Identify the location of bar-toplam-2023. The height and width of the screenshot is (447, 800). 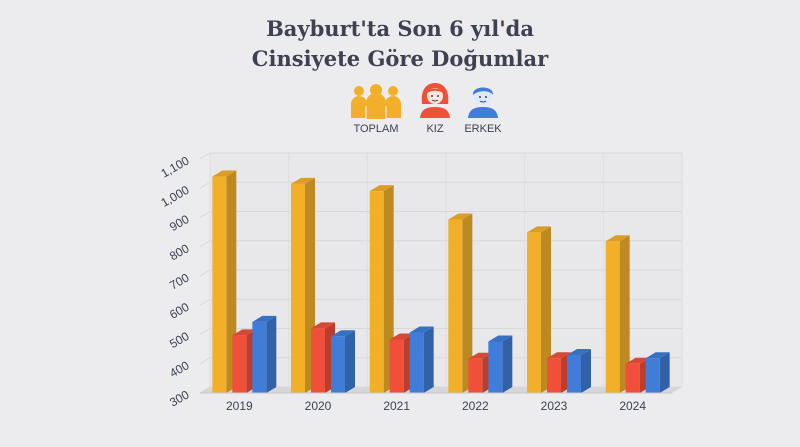
(539, 309).